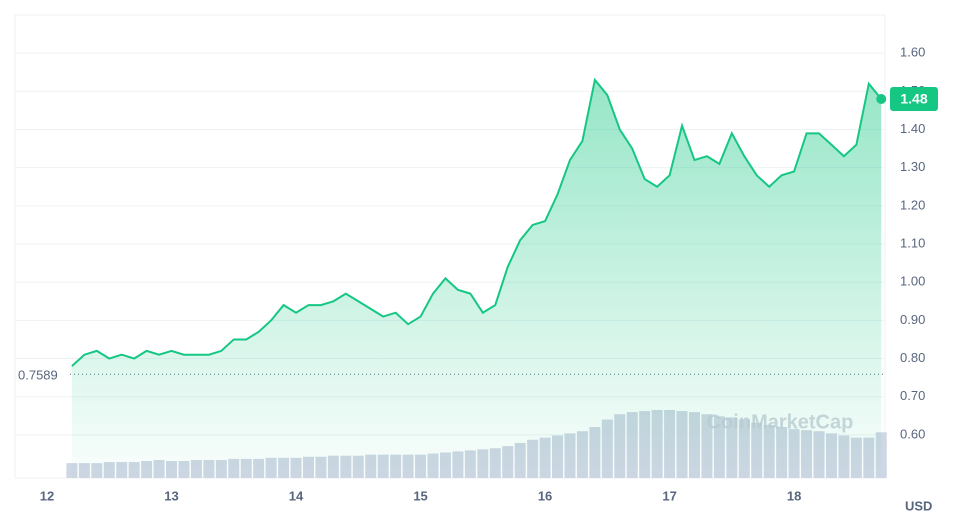 Image resolution: width=955 pixels, height=524 pixels. I want to click on x-tick-label: 12, so click(47, 495).